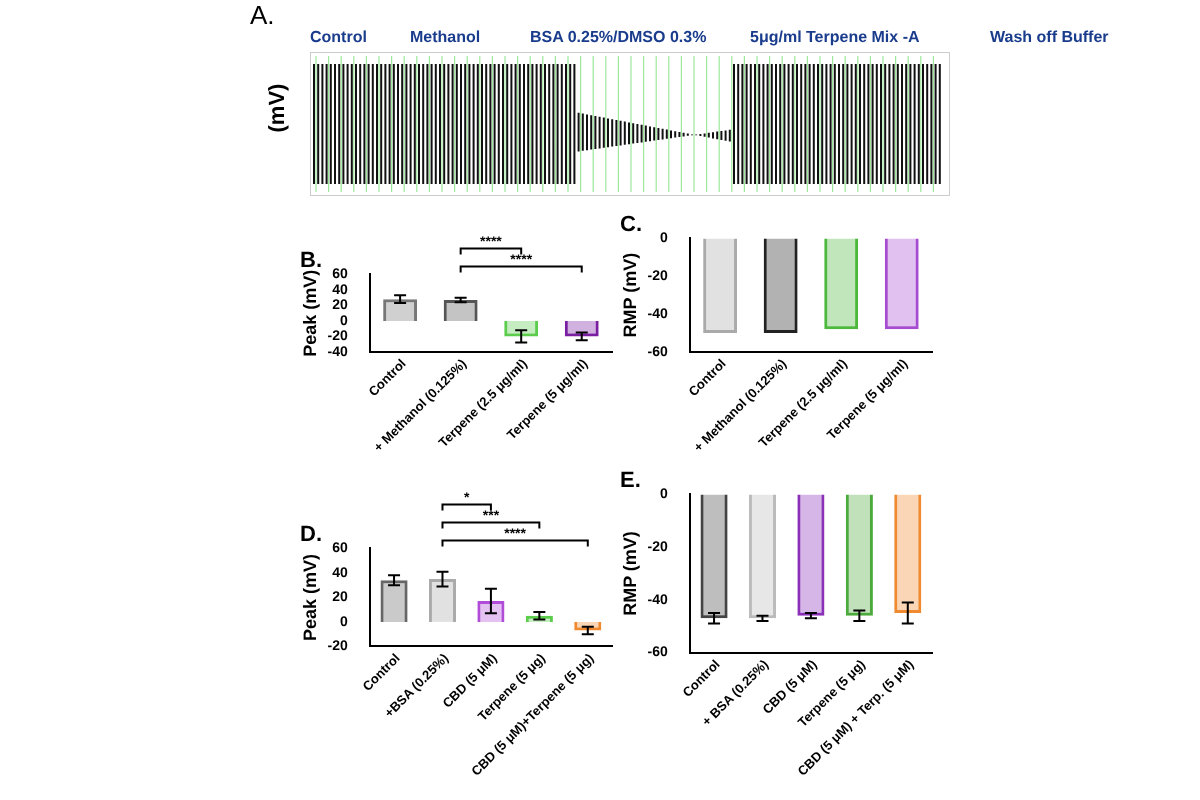 The width and height of the screenshot is (1200, 800). What do you see at coordinates (445, 37) in the screenshot?
I see `text: Methanol` at bounding box center [445, 37].